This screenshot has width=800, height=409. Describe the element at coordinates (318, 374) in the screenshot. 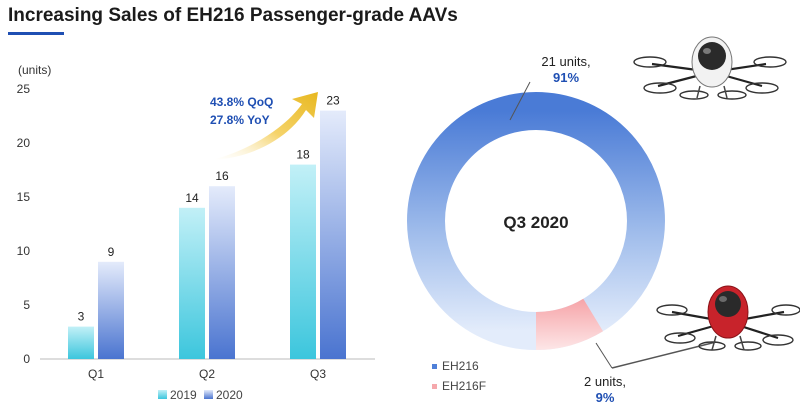

I see `x-tick-label: Q3` at that location.